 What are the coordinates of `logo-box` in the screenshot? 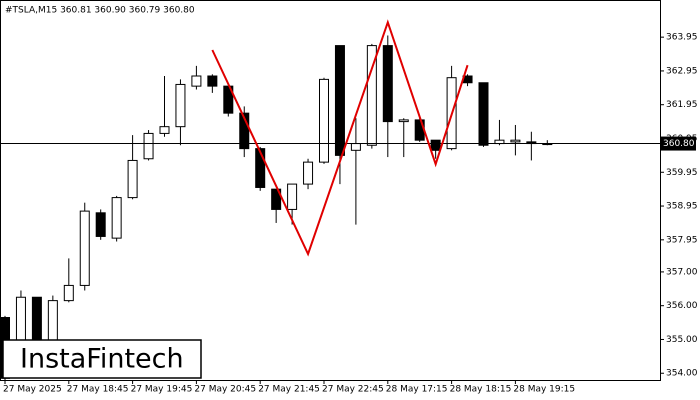 It's located at (102, 359).